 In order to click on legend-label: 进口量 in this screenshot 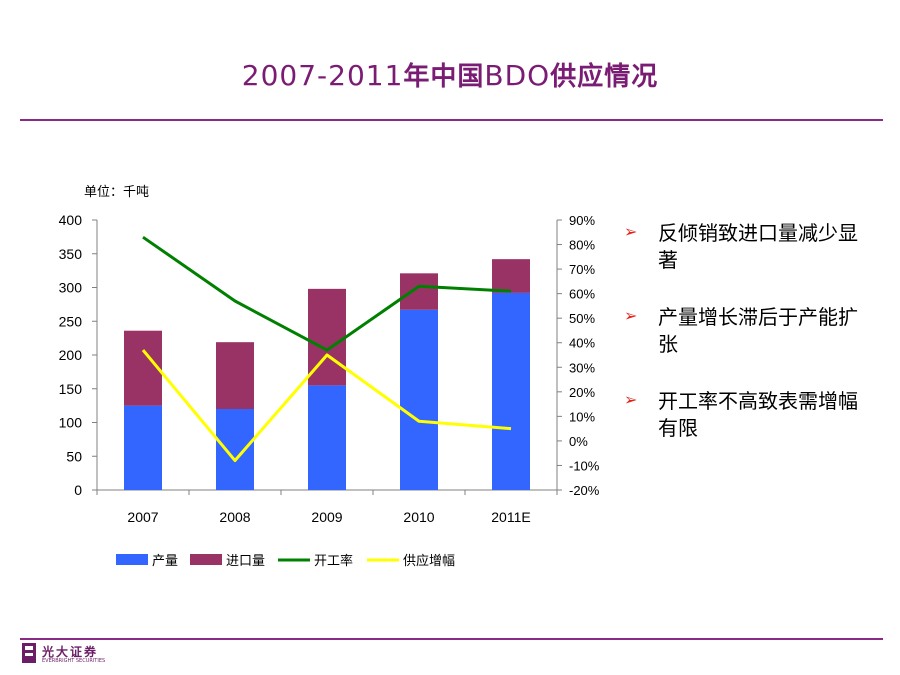, I will do `click(245, 560)`.